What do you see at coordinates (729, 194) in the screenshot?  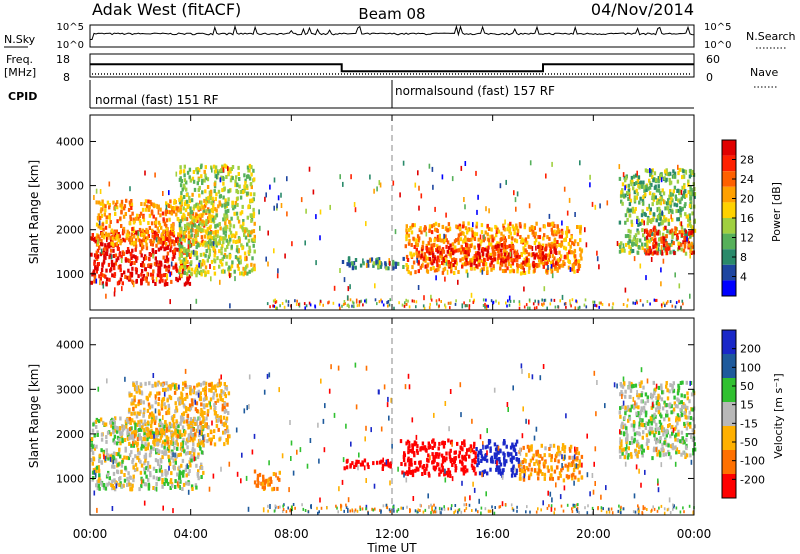 I see `colorbar-segment` at bounding box center [729, 194].